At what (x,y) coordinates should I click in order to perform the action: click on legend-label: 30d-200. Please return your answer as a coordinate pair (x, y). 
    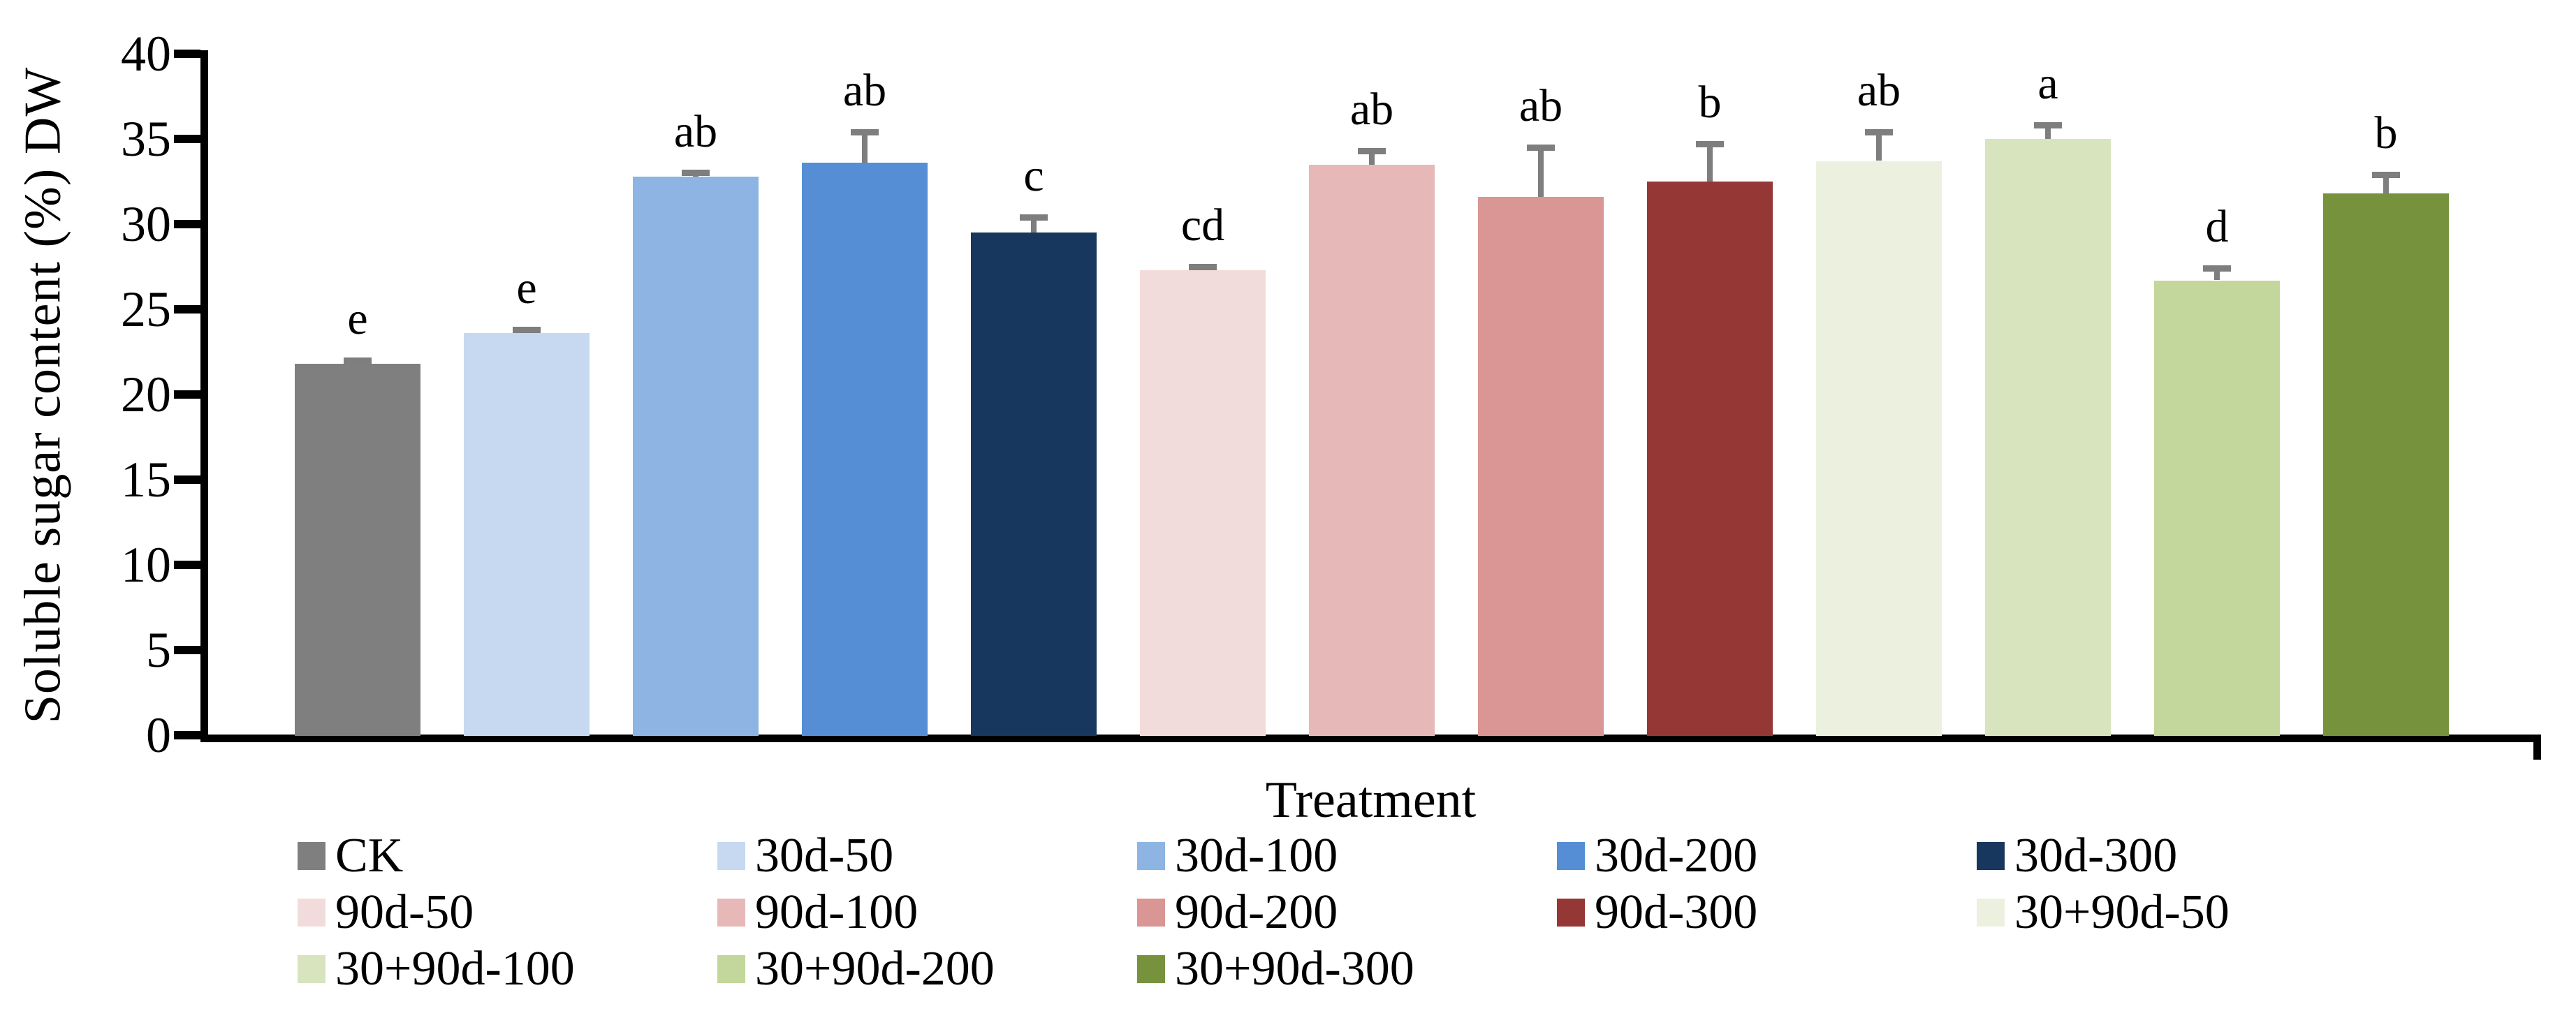
    Looking at the image, I should click on (1676, 856).